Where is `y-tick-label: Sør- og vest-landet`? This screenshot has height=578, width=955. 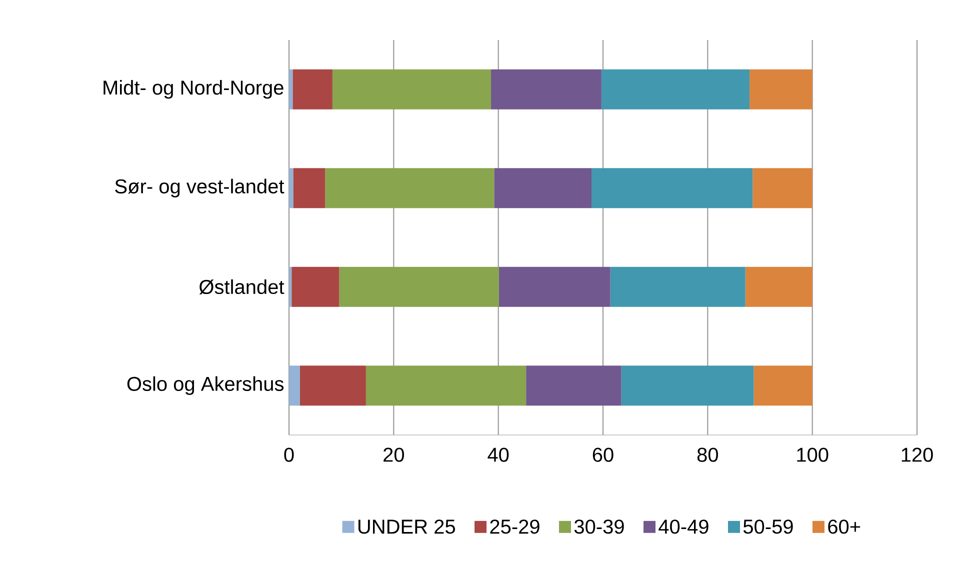 y-tick-label: Sør- og vest-landet is located at coordinates (199, 188).